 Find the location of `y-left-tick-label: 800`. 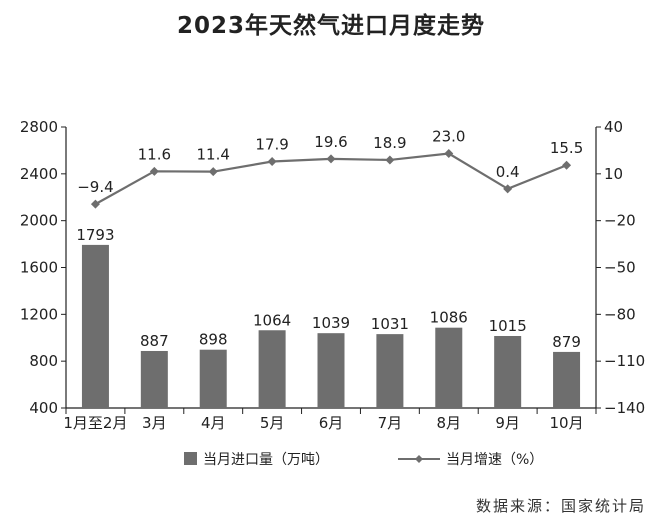

y-left-tick-label: 800 is located at coordinates (43, 361).